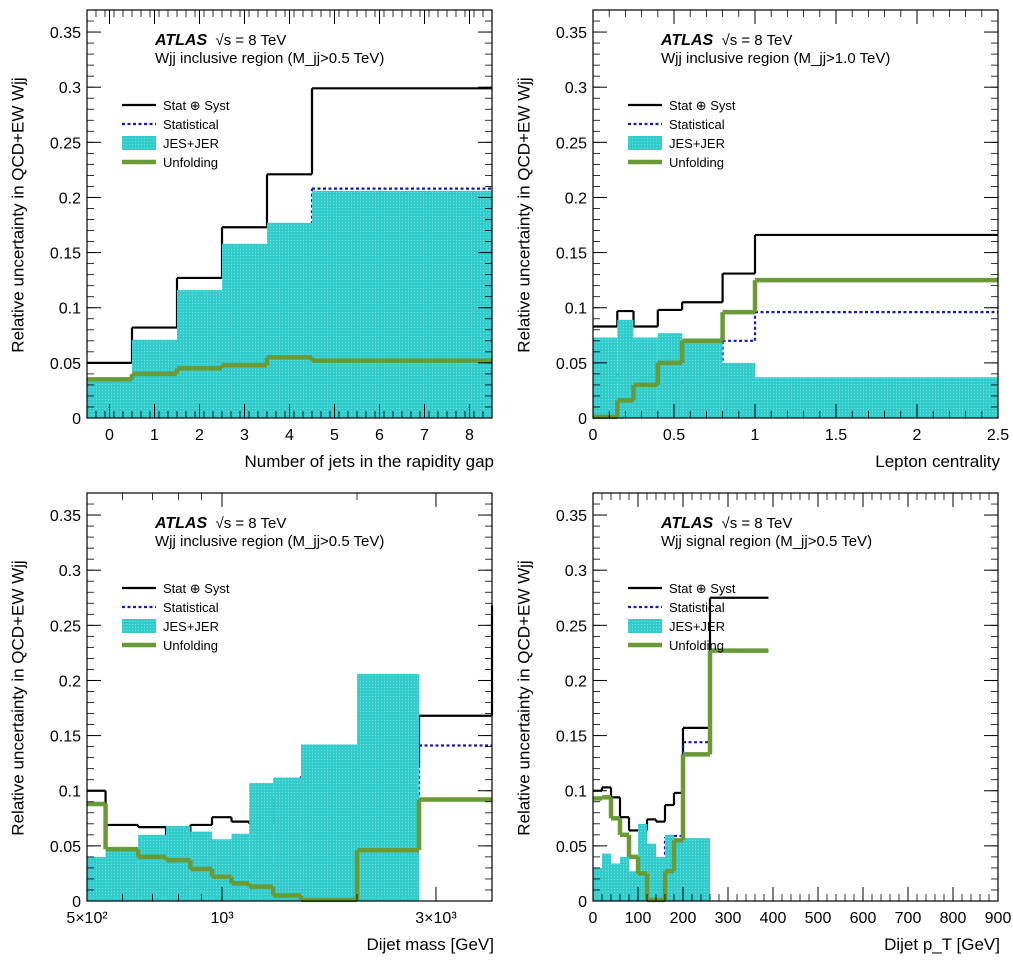 The width and height of the screenshot is (1013, 967). I want to click on x-tick-label: 3×10³, so click(436, 918).